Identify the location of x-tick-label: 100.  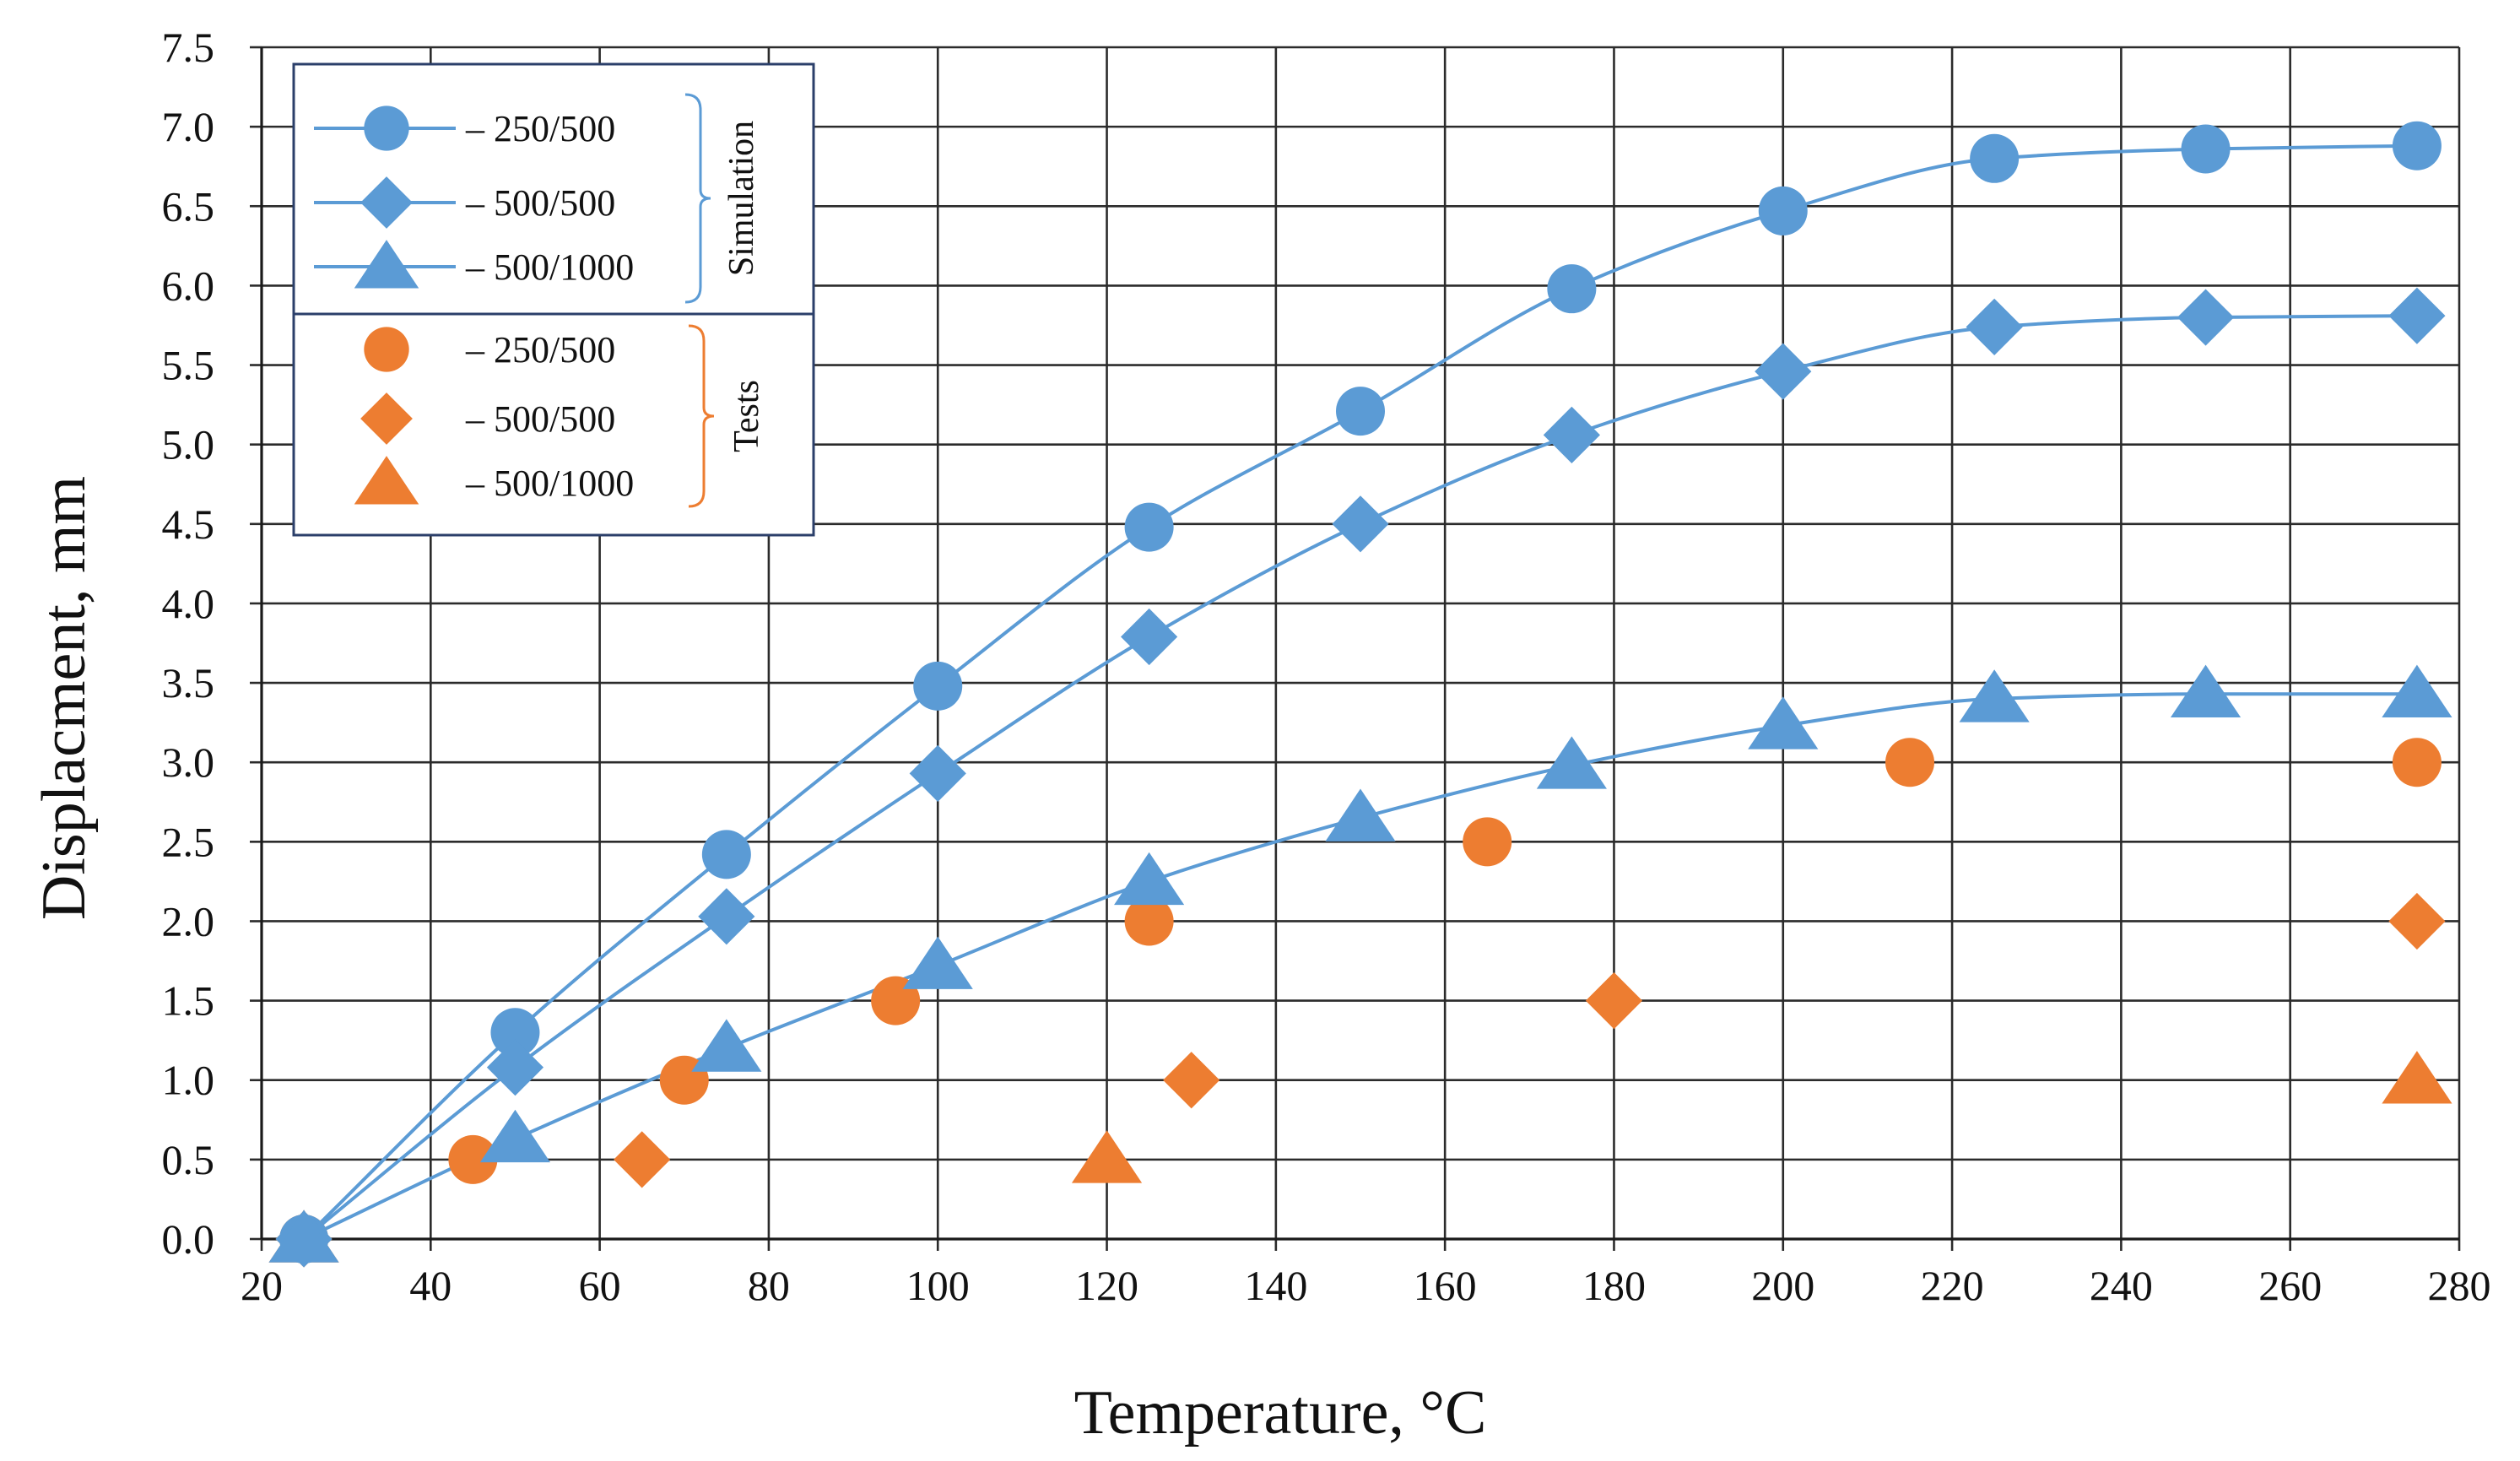
(938, 1285).